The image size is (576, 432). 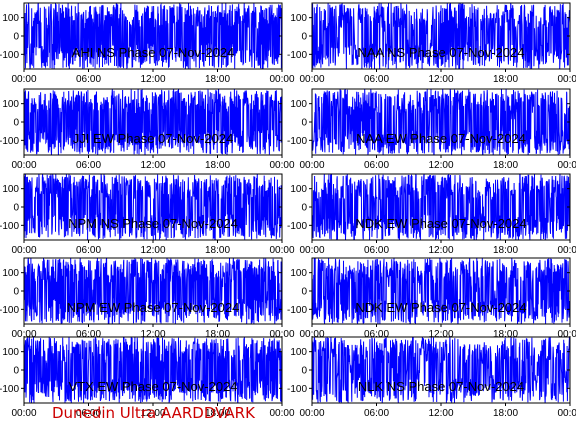 I want to click on panel-title: NLK NS Phase 07-Nov-2024, so click(x=441, y=386).